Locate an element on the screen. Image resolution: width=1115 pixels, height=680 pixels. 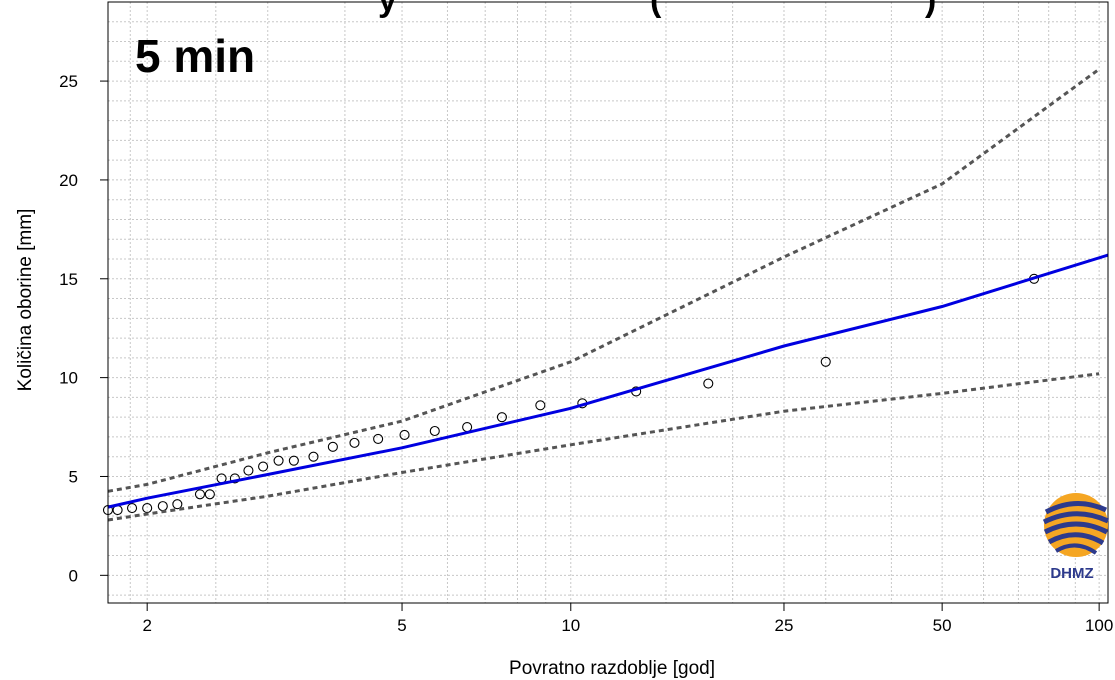
x-tick-label: 25 is located at coordinates (784, 625).